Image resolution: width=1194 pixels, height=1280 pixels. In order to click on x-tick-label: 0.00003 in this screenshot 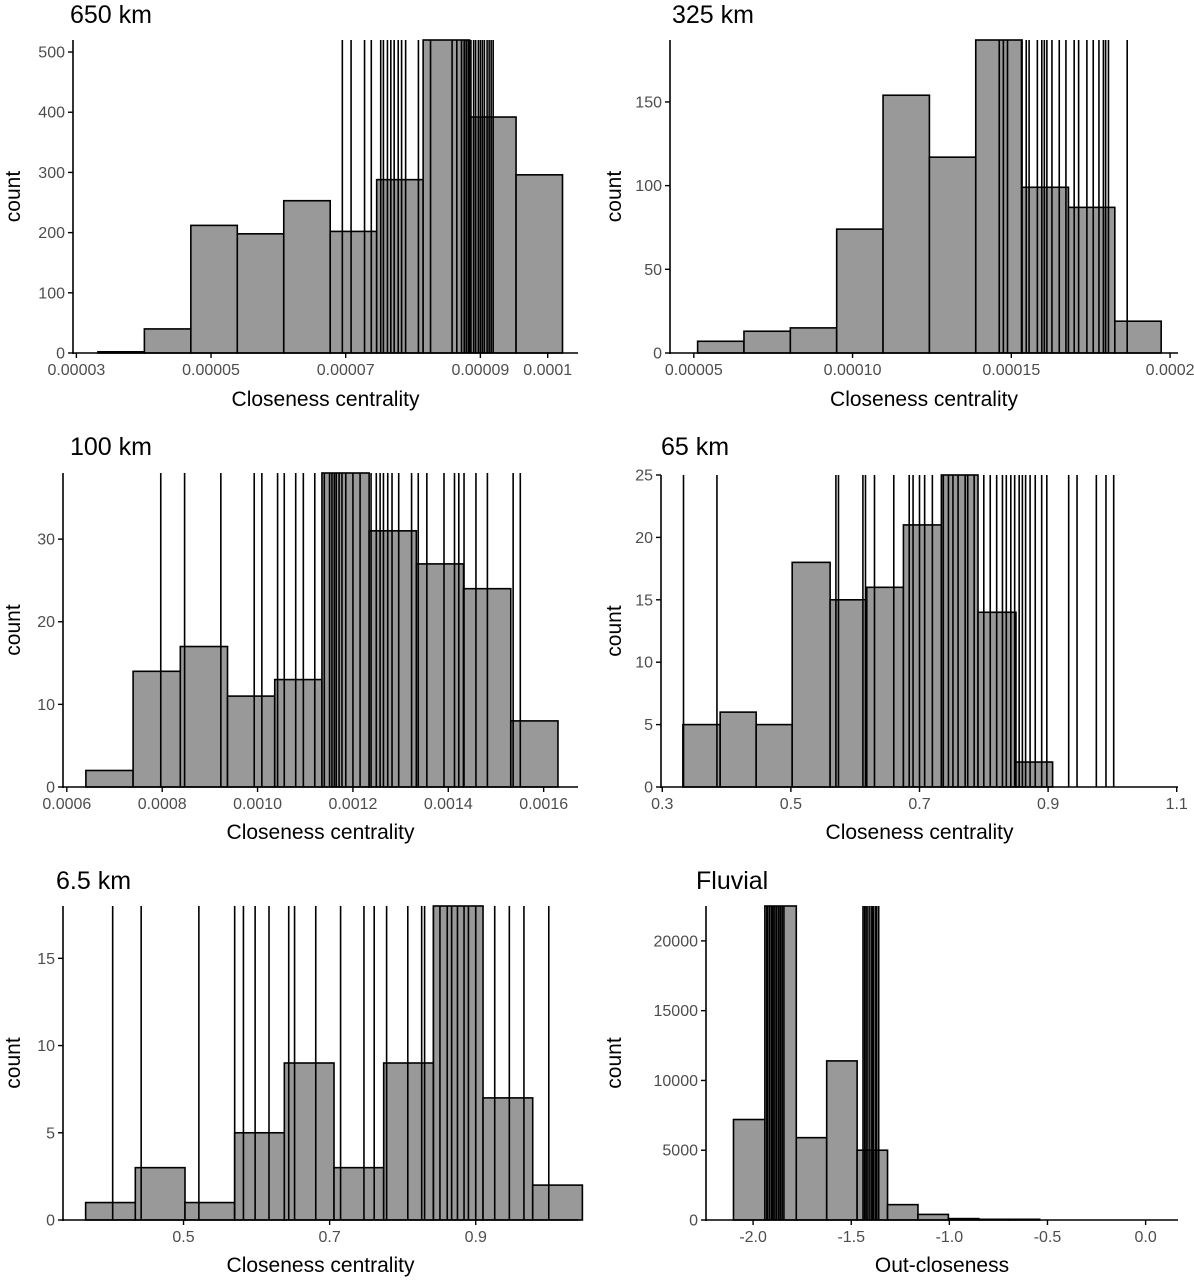, I will do `click(76, 370)`.